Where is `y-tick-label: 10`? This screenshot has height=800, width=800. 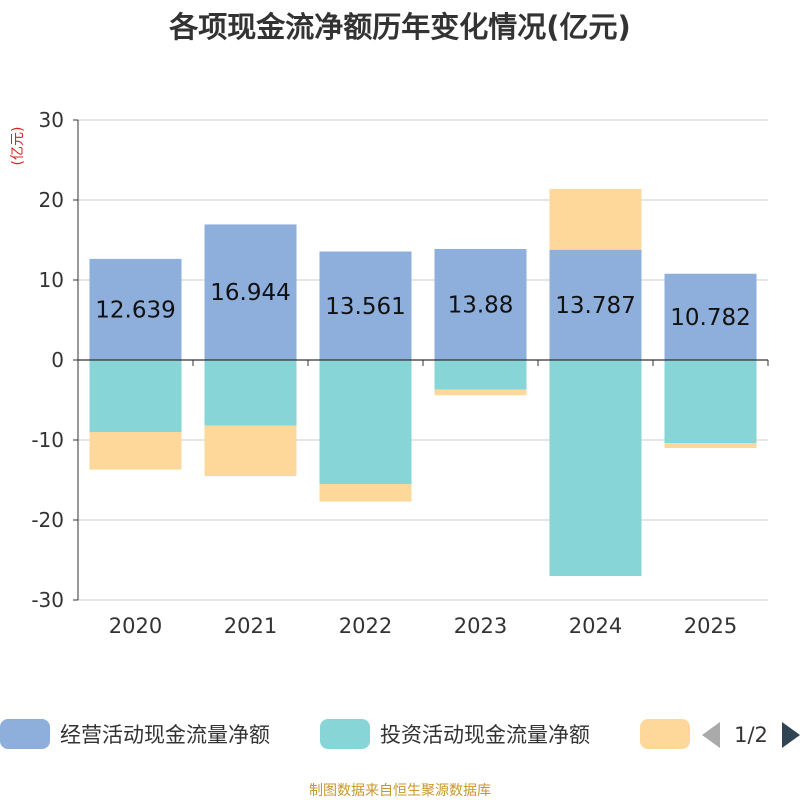 y-tick-label: 10 is located at coordinates (51, 280).